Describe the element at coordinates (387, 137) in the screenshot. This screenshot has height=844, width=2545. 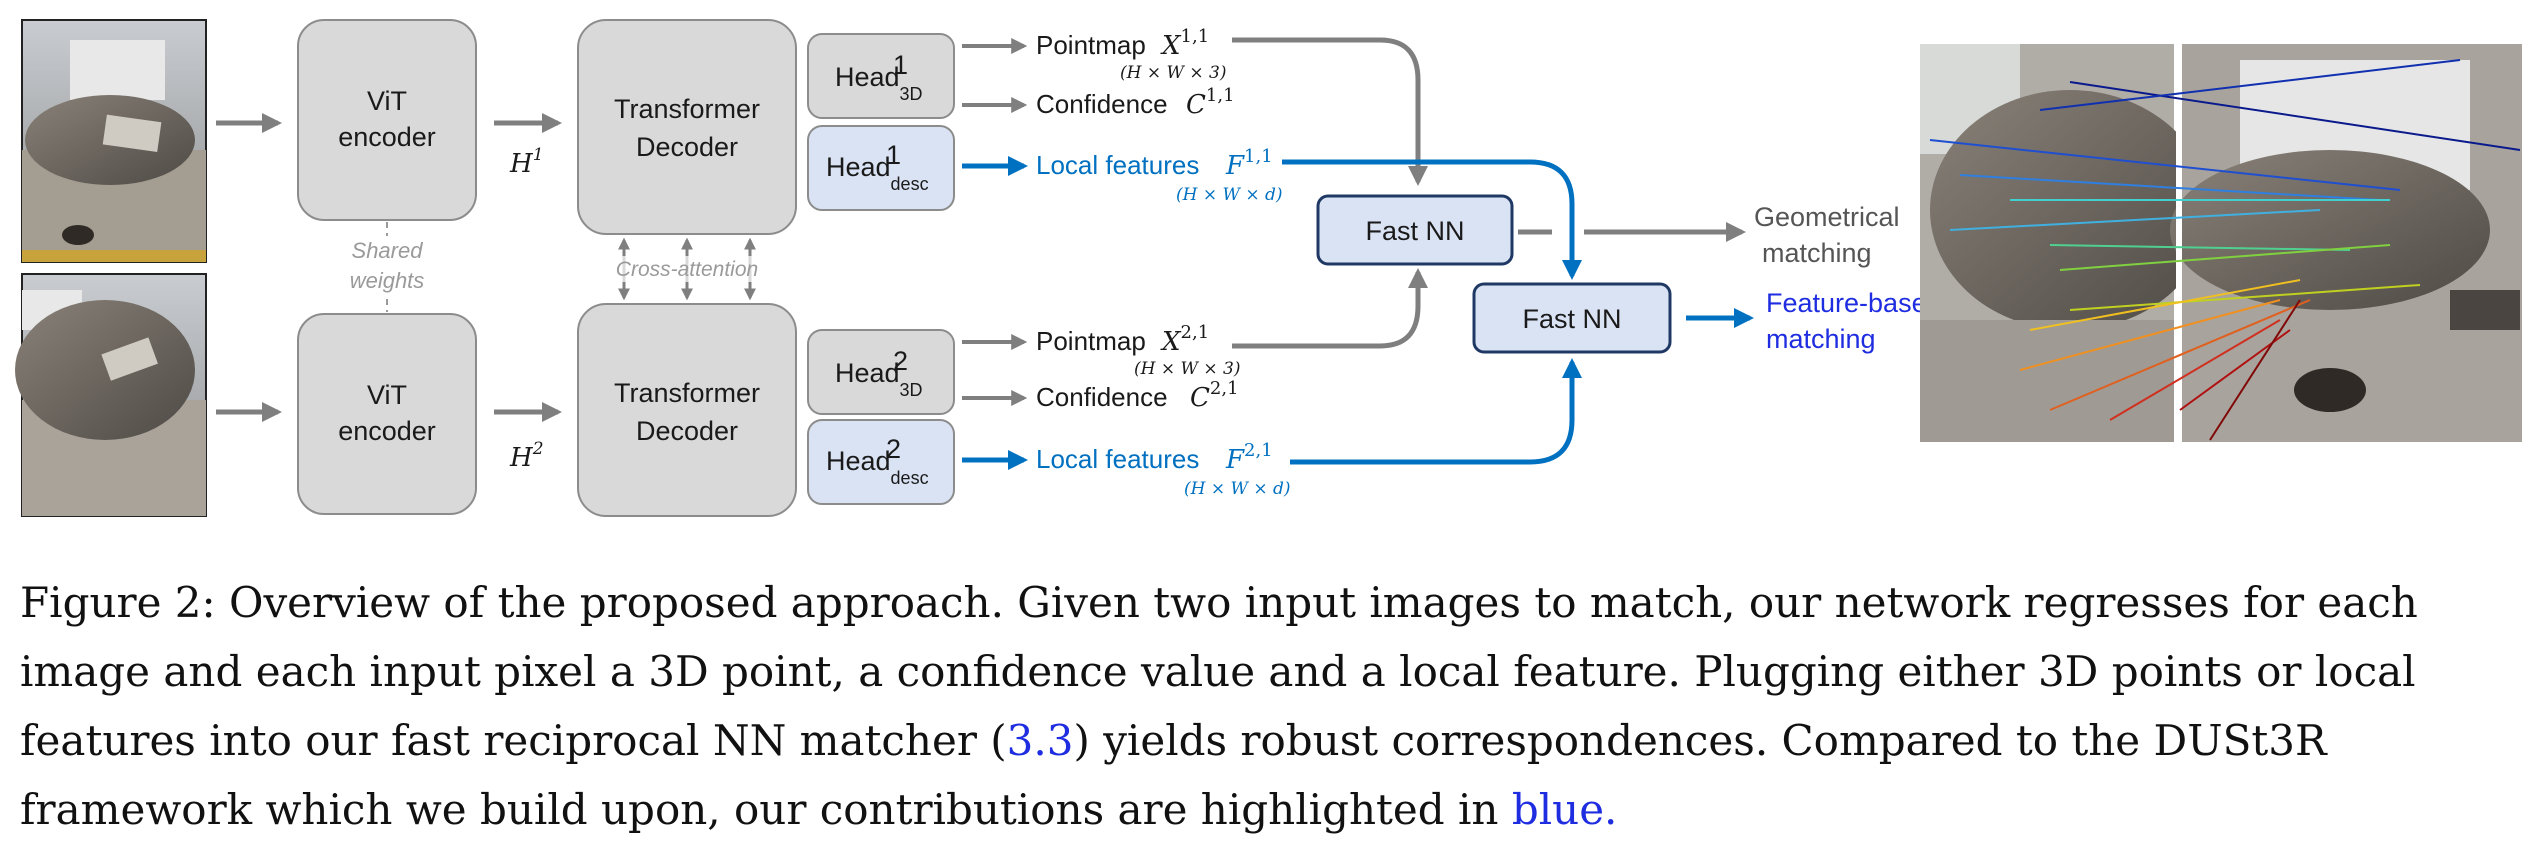
I see `vit-encoder-1-line2: encoder` at that location.